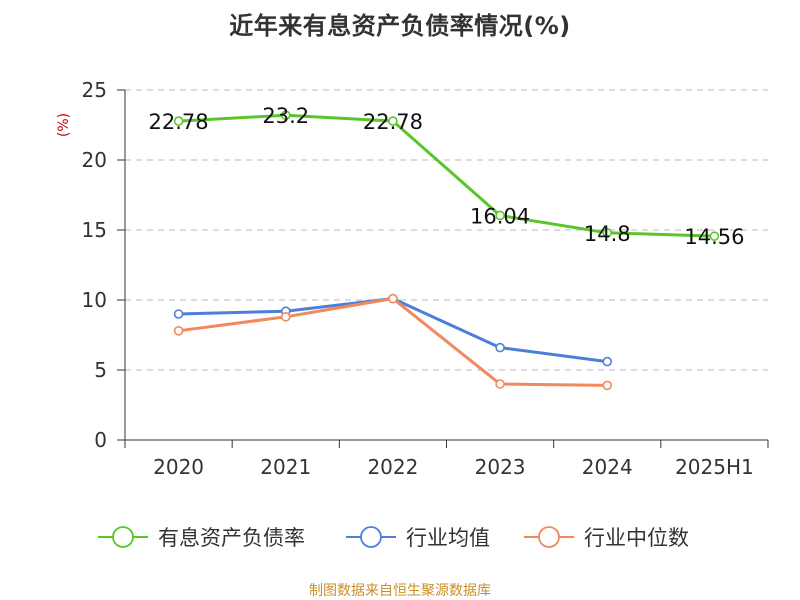 The height and width of the screenshot is (600, 800). What do you see at coordinates (94, 300) in the screenshot?
I see `y-tick-label: 10` at bounding box center [94, 300].